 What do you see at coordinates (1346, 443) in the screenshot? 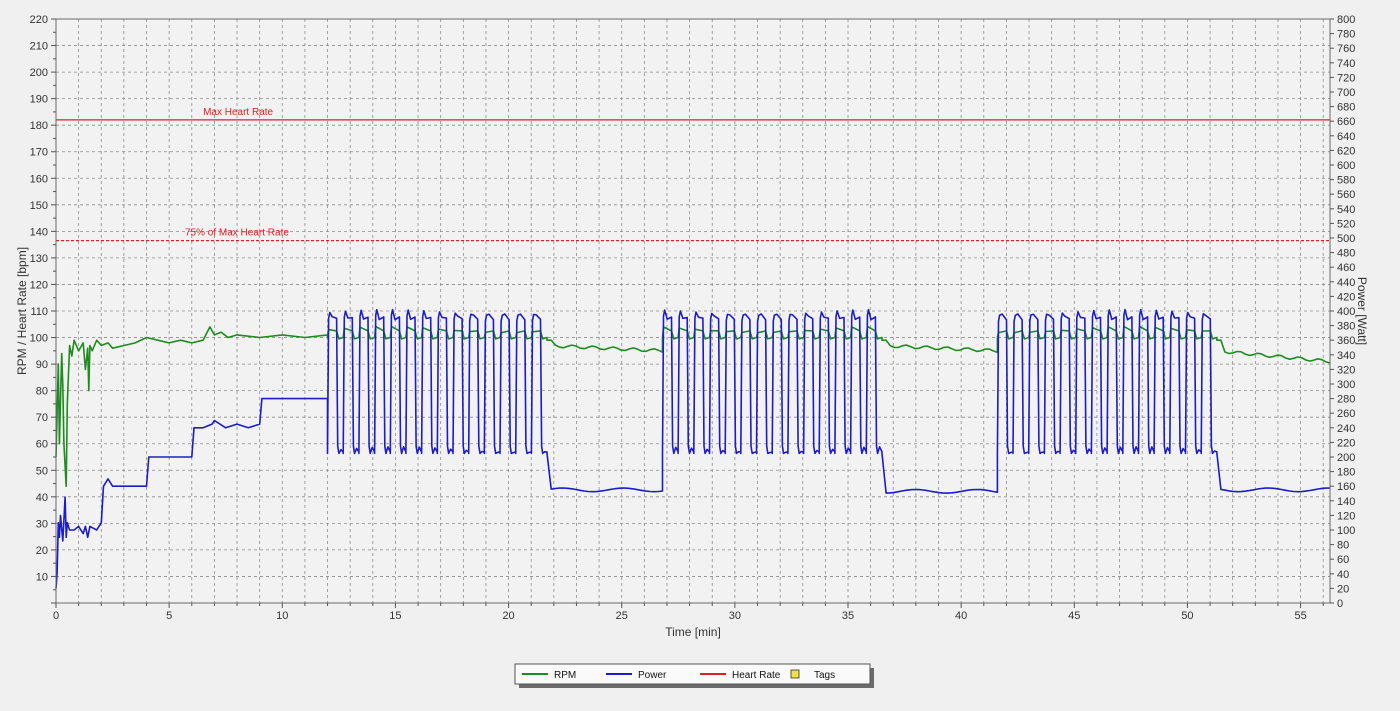
I see `y-right-tick-label: 220` at bounding box center [1346, 443].